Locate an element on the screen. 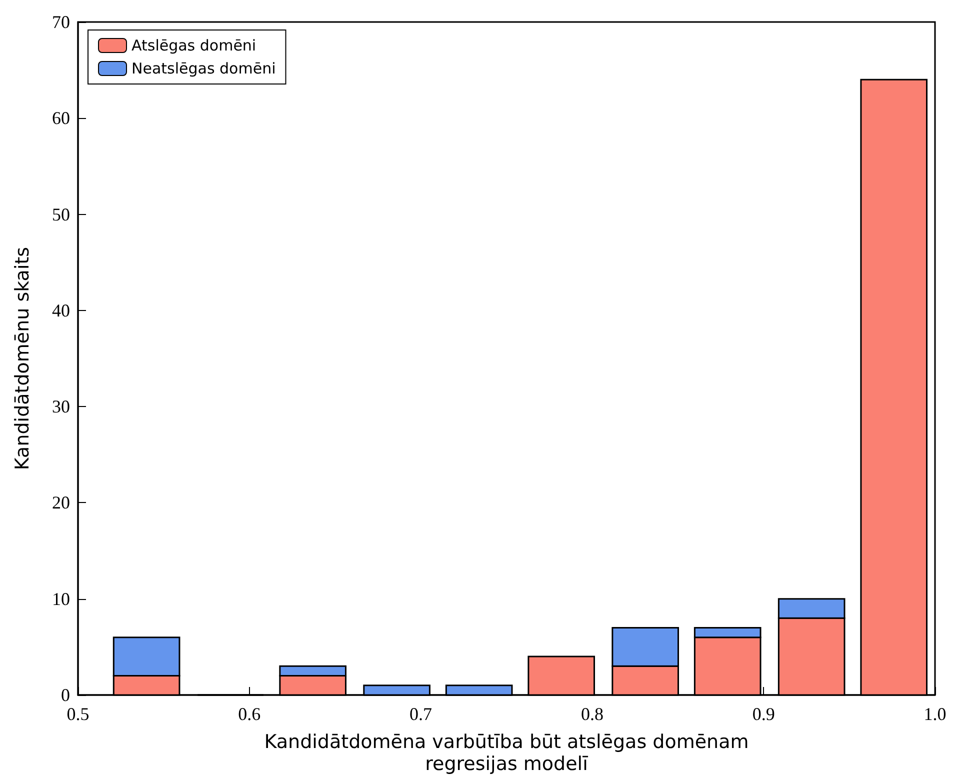  y-tick-label: 60 is located at coordinates (61, 118).